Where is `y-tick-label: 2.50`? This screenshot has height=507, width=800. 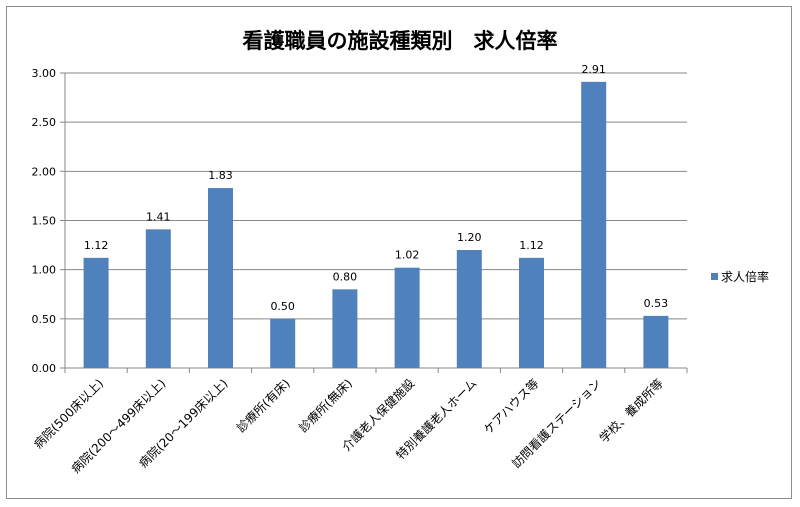
y-tick-label: 2.50 is located at coordinates (44, 122).